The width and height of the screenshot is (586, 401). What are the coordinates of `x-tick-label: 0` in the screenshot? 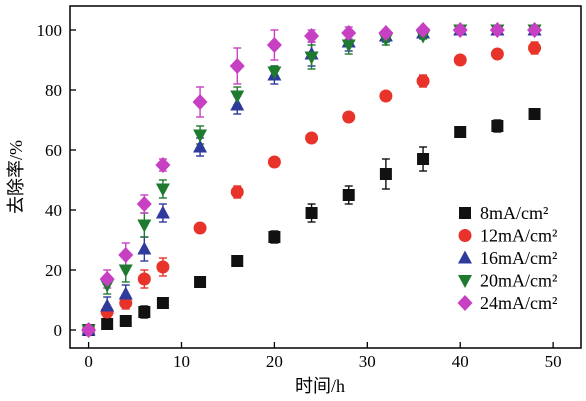 It's located at (88, 361).